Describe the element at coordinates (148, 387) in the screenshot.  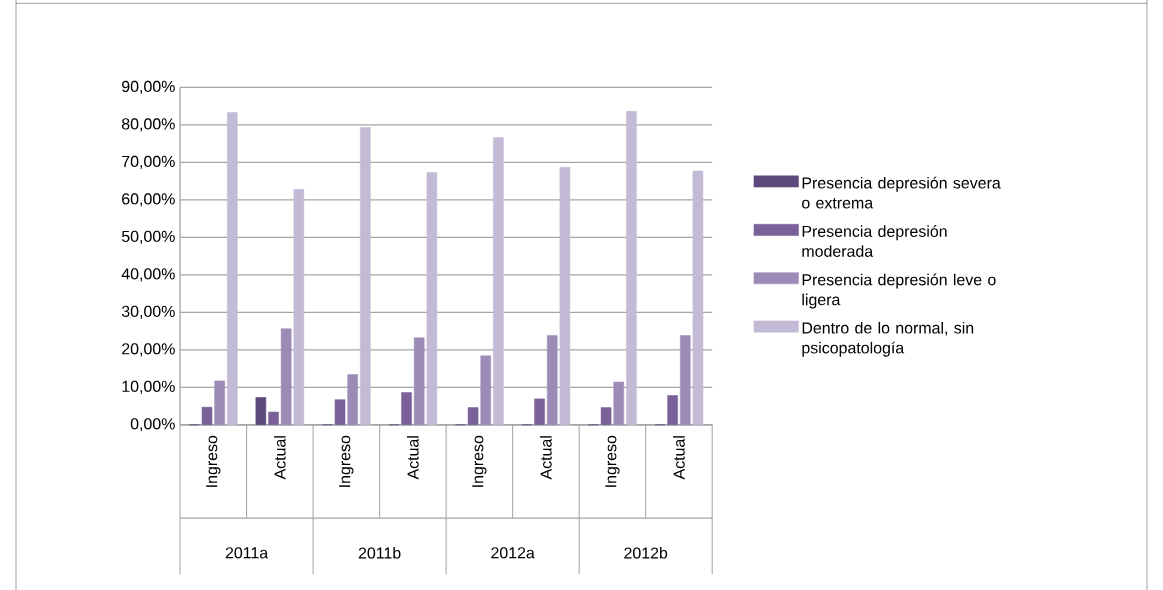
I see `y-tick-label: 10,00%` at that location.